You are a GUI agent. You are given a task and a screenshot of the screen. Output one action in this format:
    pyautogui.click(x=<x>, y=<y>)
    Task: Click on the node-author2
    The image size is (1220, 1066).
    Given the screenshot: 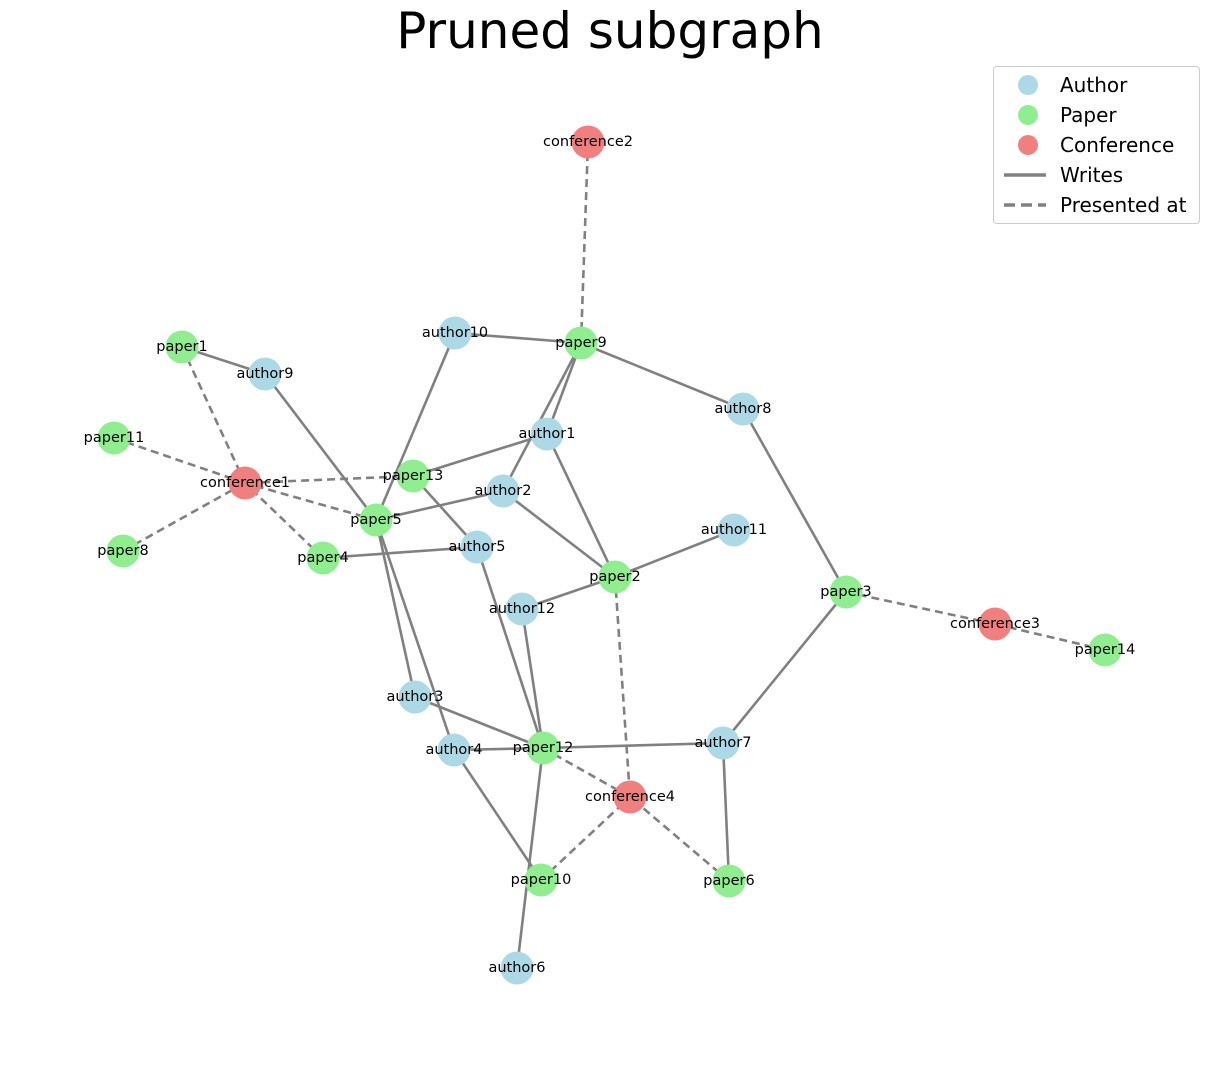 What is the action you would take?
    pyautogui.click(x=503, y=491)
    